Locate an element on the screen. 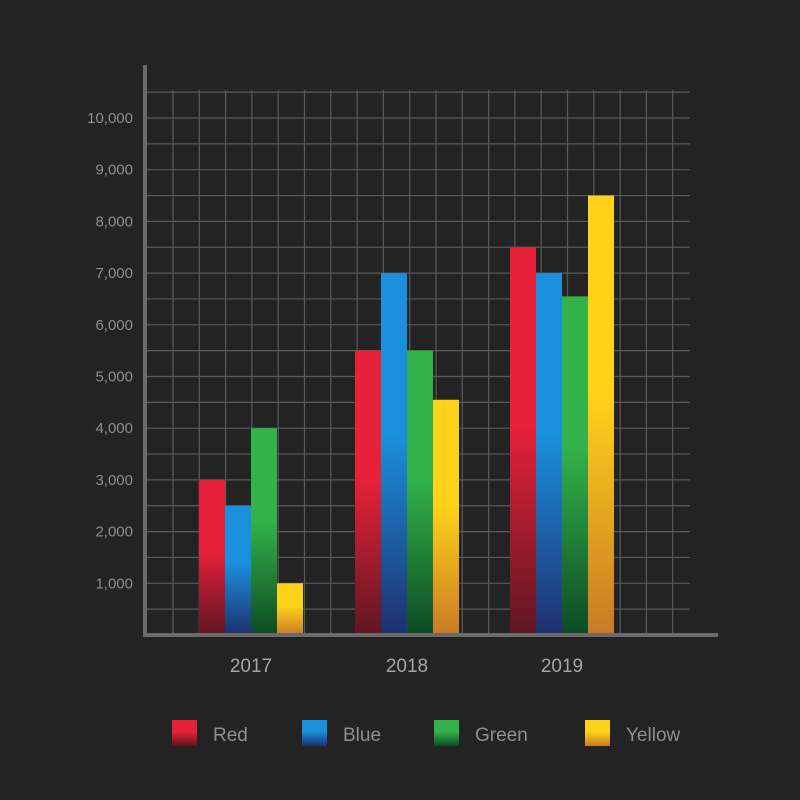  legend: Red Blue Green Yellow is located at coordinates (426, 733).